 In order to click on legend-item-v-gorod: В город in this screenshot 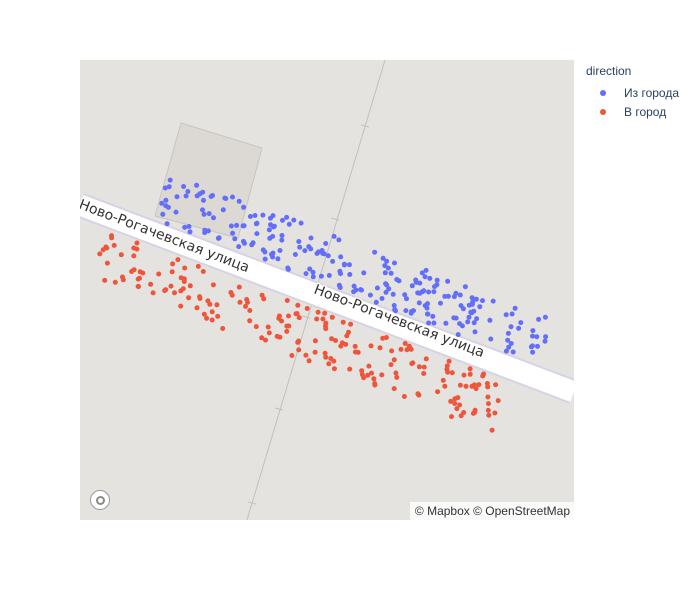, I will do `click(637, 111)`.